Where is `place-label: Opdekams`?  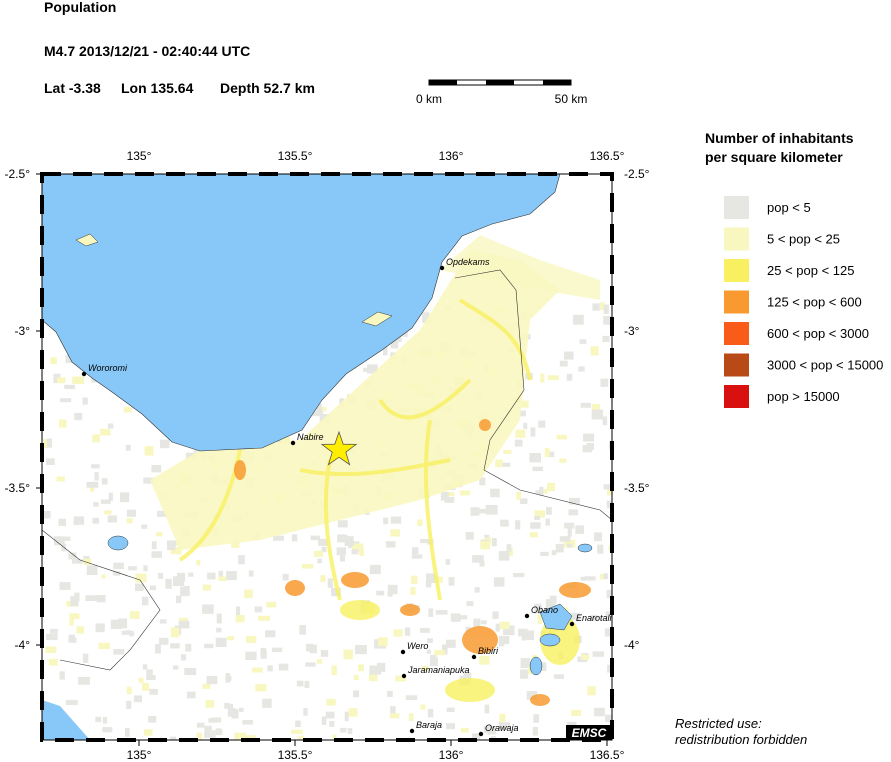
place-label: Opdekams is located at coordinates (468, 262).